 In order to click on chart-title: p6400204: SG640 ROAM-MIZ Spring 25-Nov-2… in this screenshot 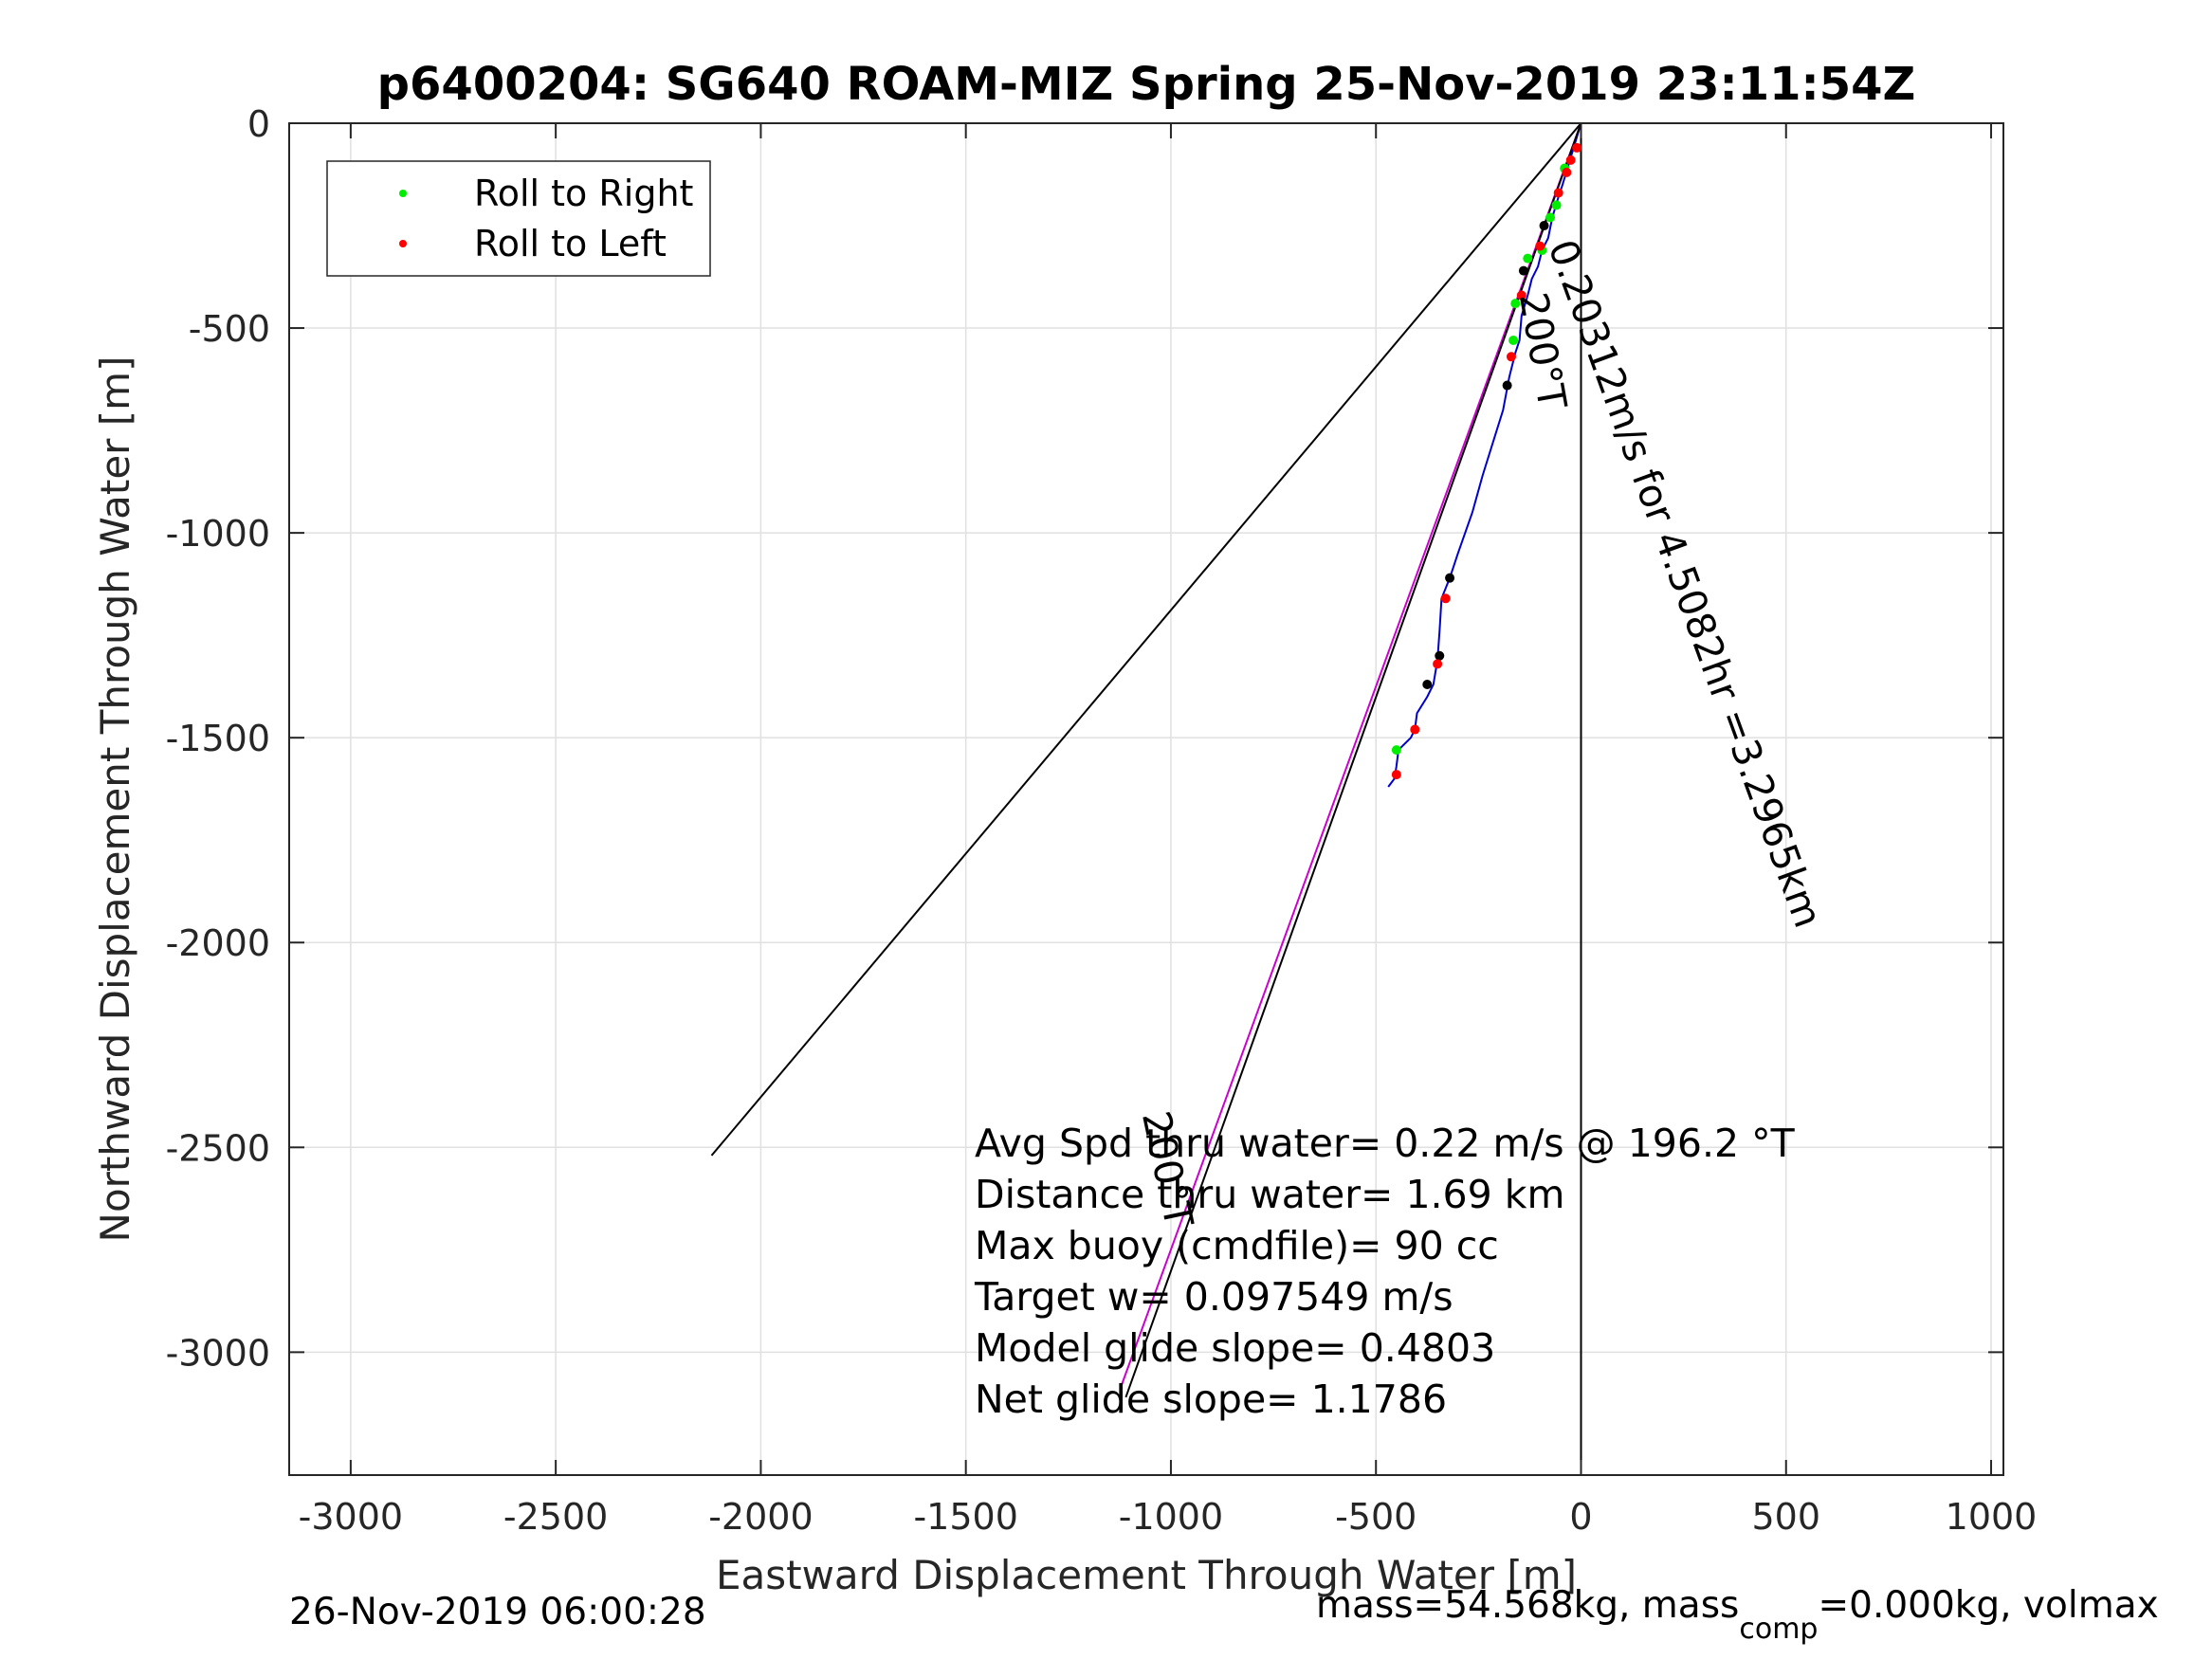, I will do `click(1146, 84)`.